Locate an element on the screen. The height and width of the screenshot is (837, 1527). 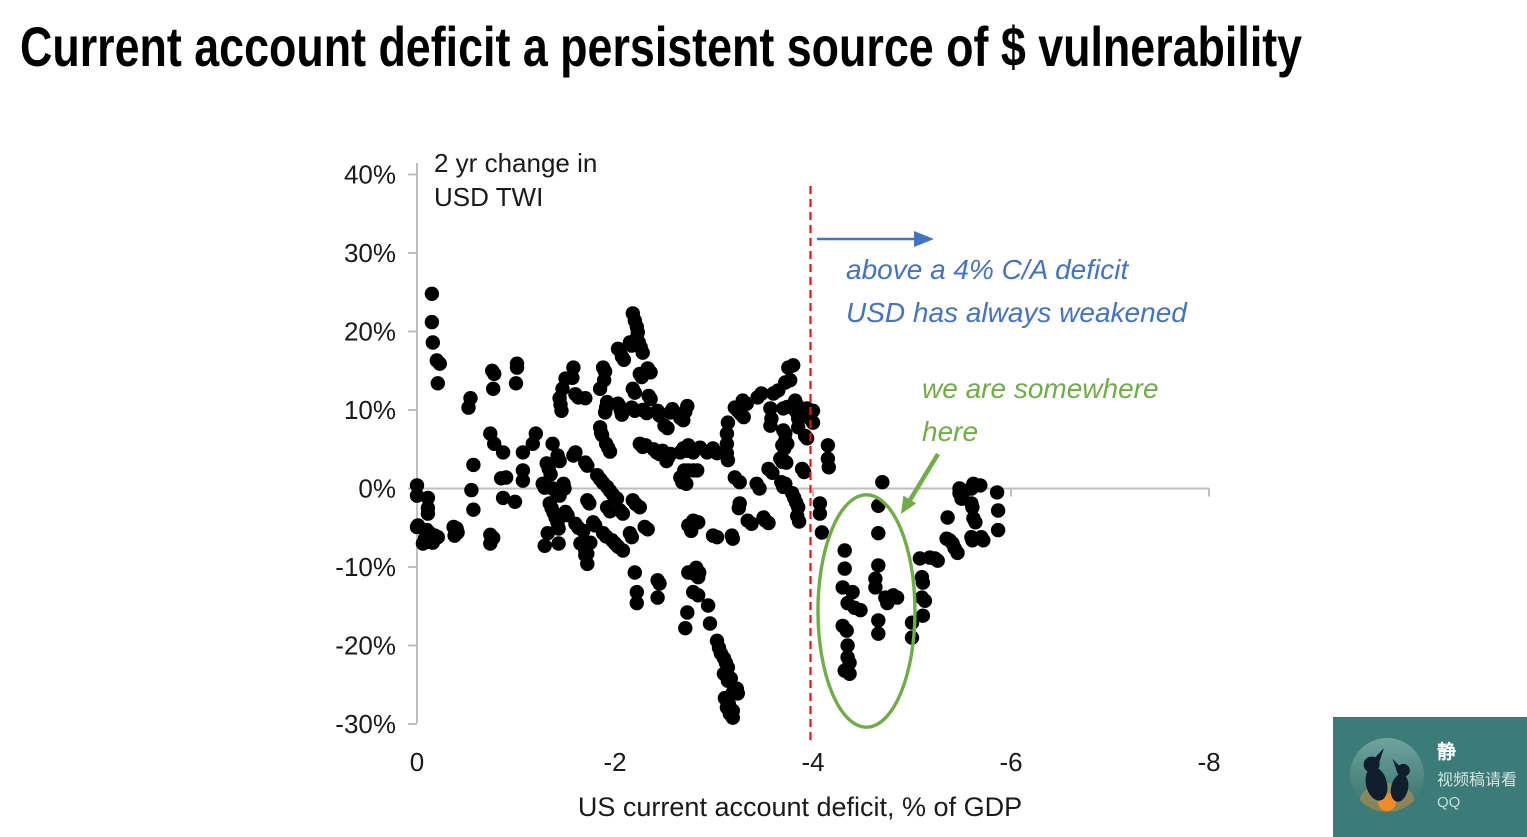
x-tick-label: -4 is located at coordinates (812, 762).